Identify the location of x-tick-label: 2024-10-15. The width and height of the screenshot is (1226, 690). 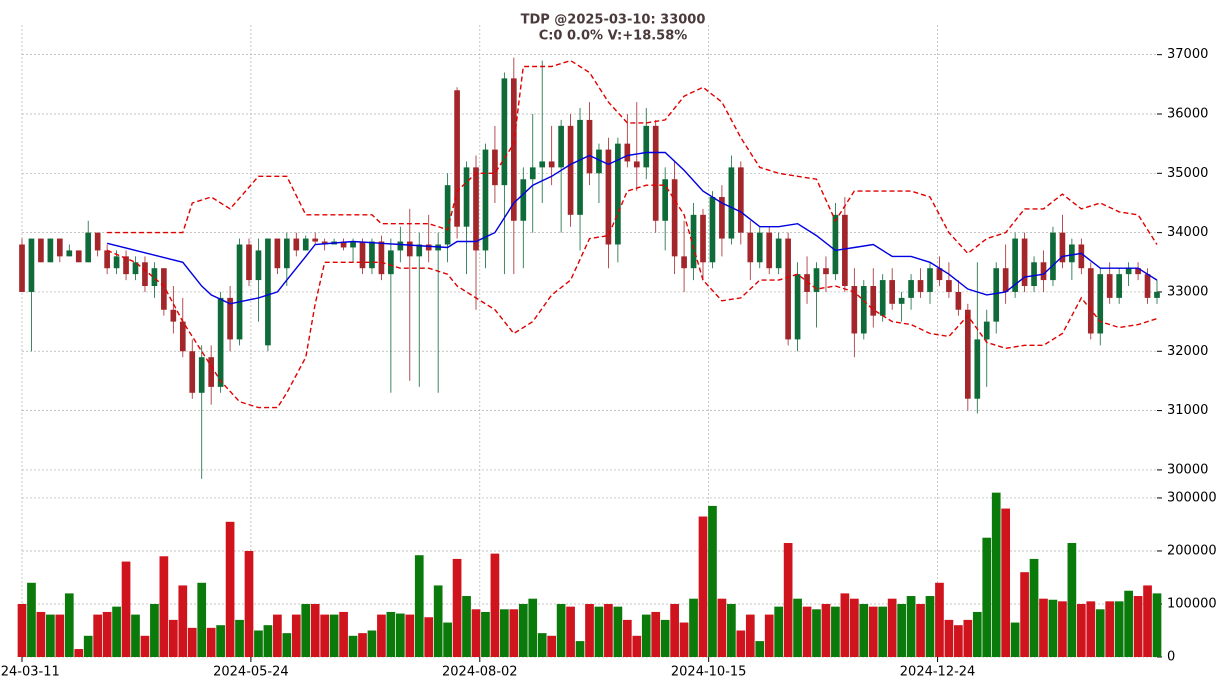
(709, 672).